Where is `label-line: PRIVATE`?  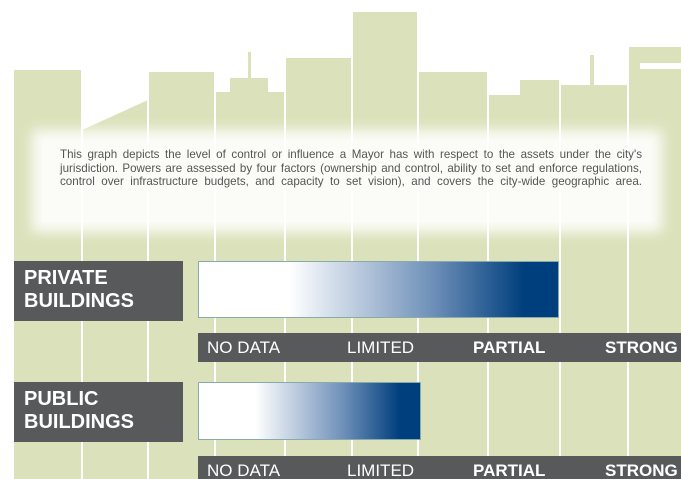 label-line: PRIVATE is located at coordinates (66, 278).